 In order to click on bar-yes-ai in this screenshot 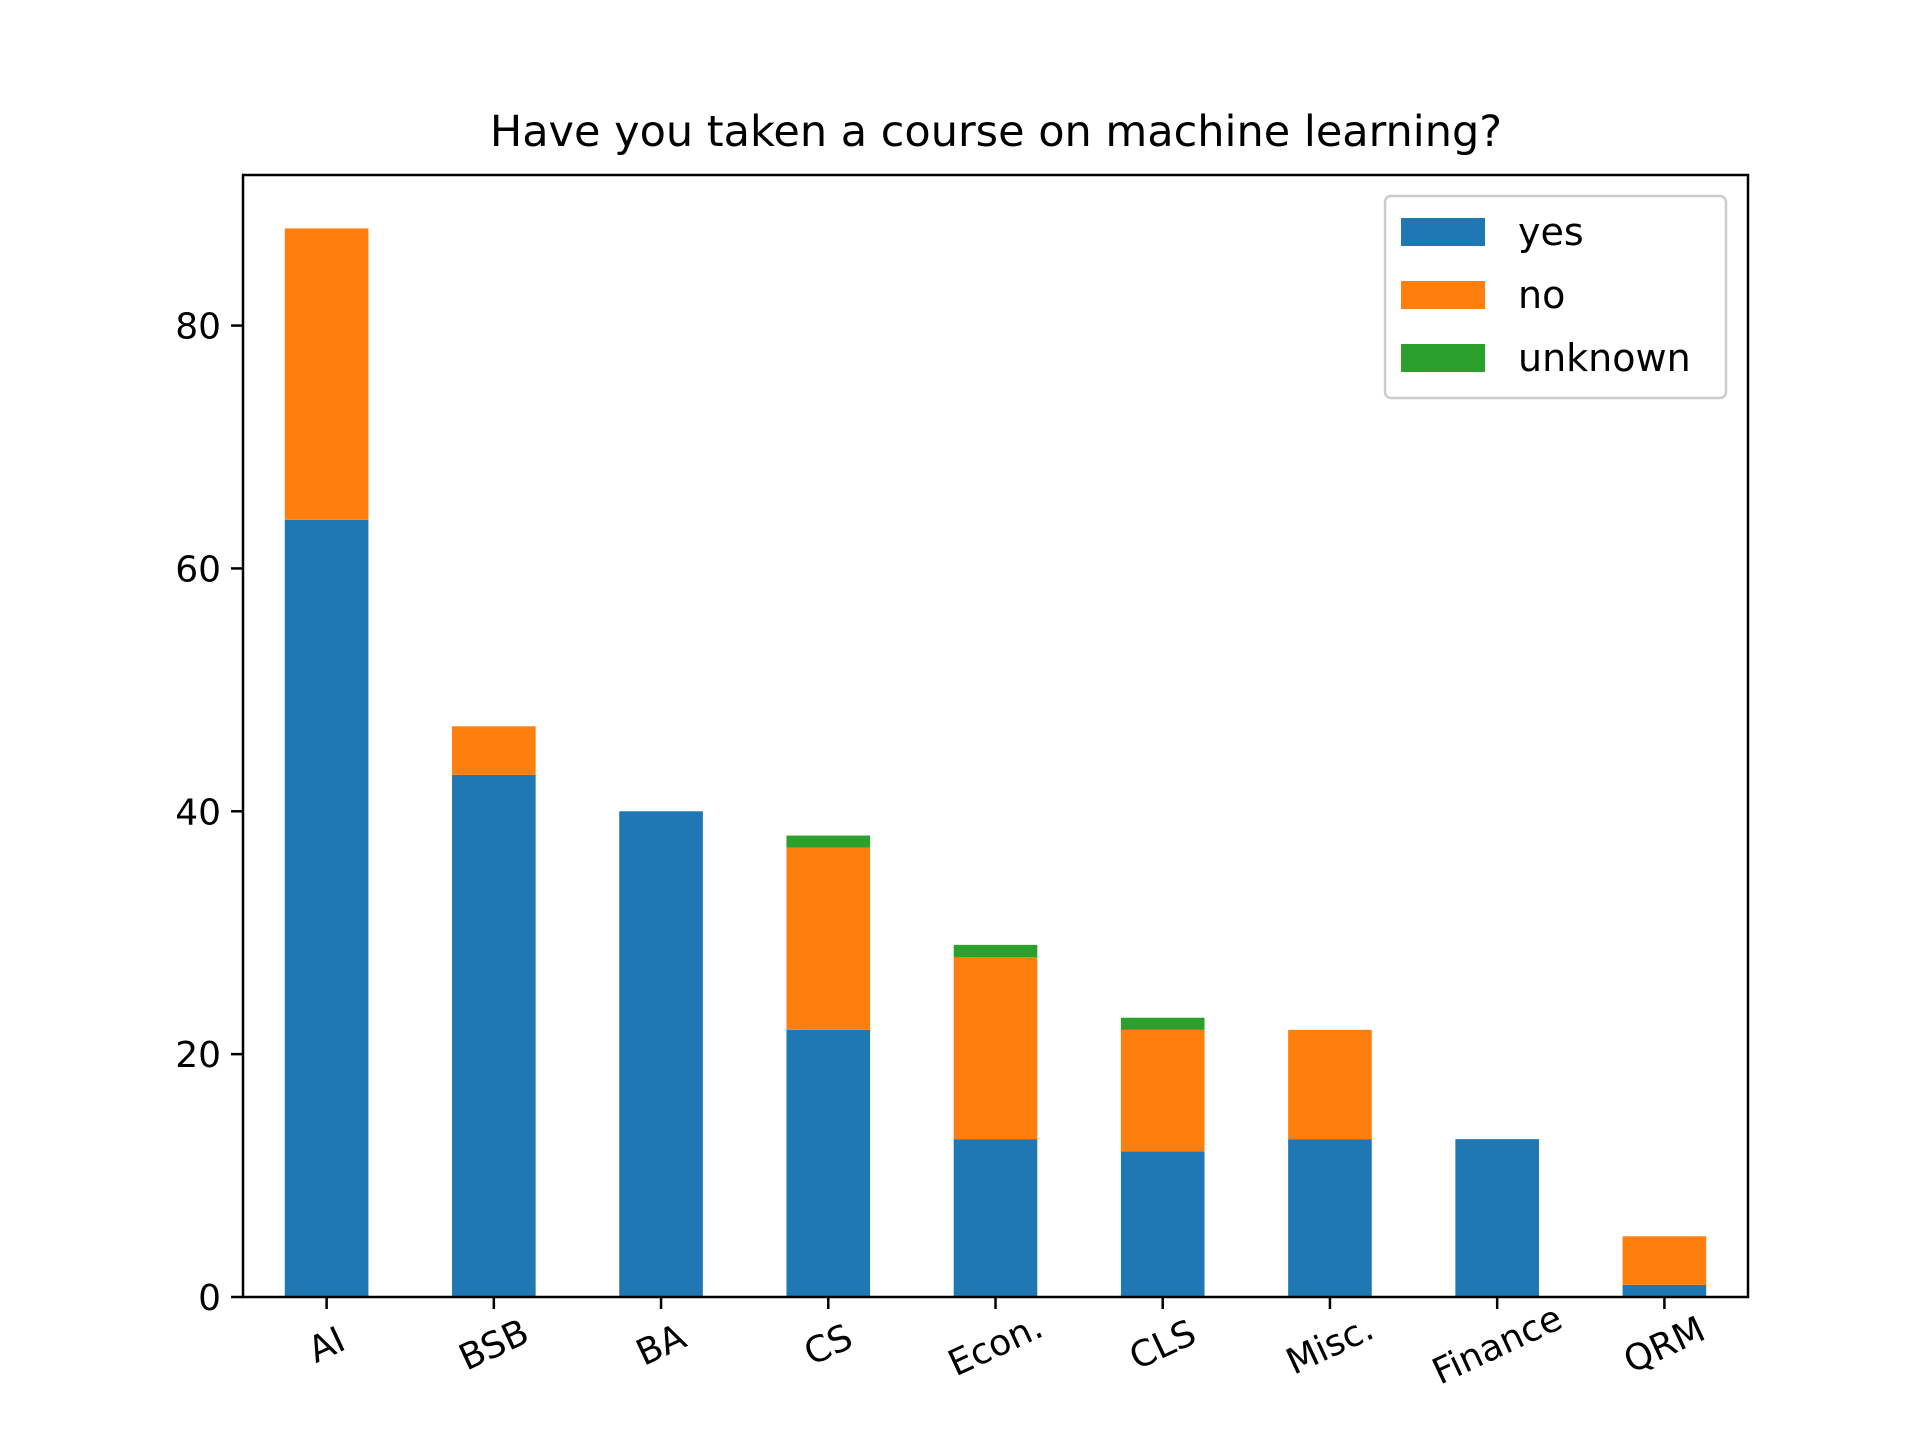, I will do `click(326, 908)`.